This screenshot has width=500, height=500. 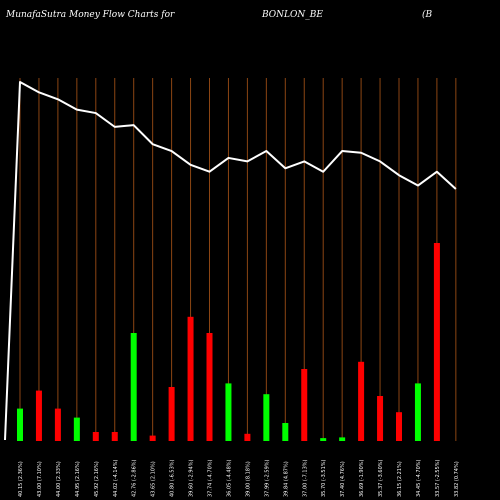 I want to click on chart-symbol-suffix: (B, so click(x=427, y=15).